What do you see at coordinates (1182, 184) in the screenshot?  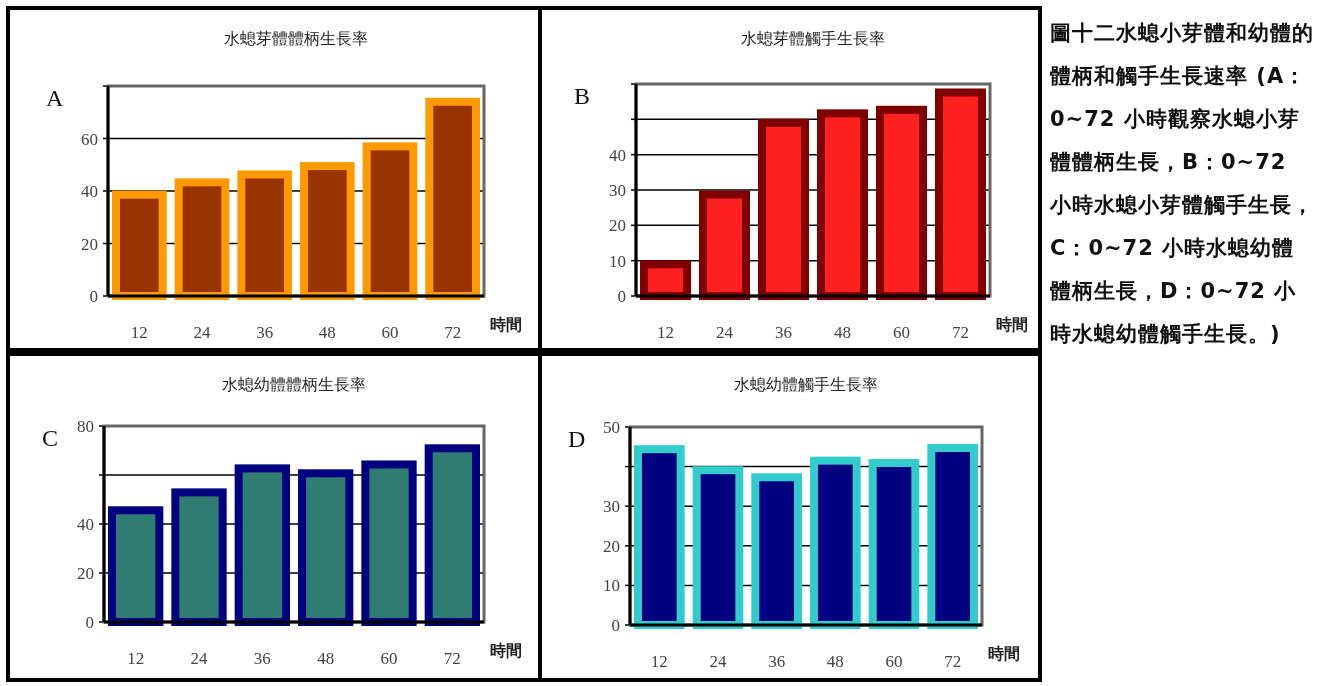 I see `text: 圖十二水螅小芽體和幼體的體柄和觸手生長速率 (A：0~72 小時觀察水螅小芽體體柄生長，B：0~72 小時水螅小芽體觸手生長，C：0~72 小時水螅幼體體柄生長，D：0~72 小時水螅幼體觸手生長。)` at bounding box center [1182, 184].